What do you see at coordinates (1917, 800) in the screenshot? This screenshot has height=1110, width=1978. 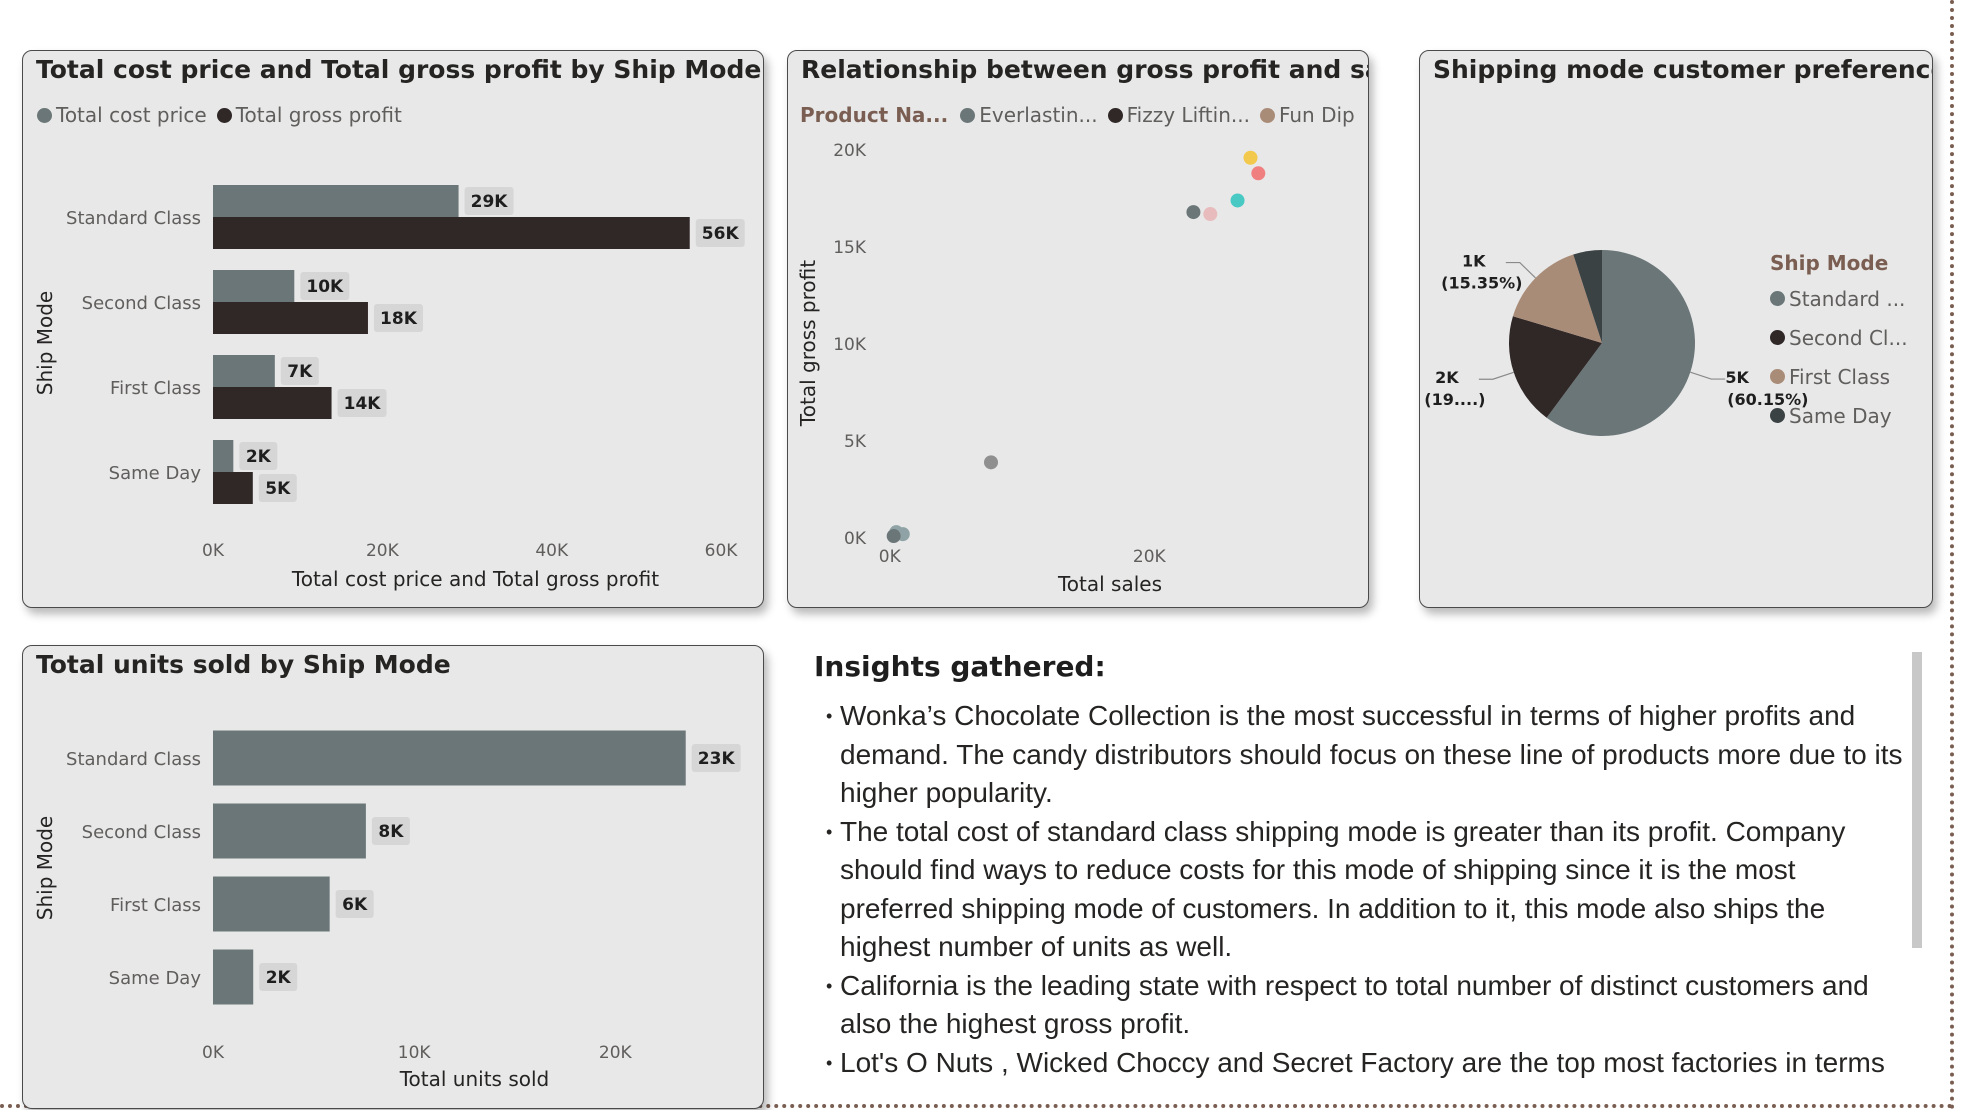 I see `insights-scrollbar` at bounding box center [1917, 800].